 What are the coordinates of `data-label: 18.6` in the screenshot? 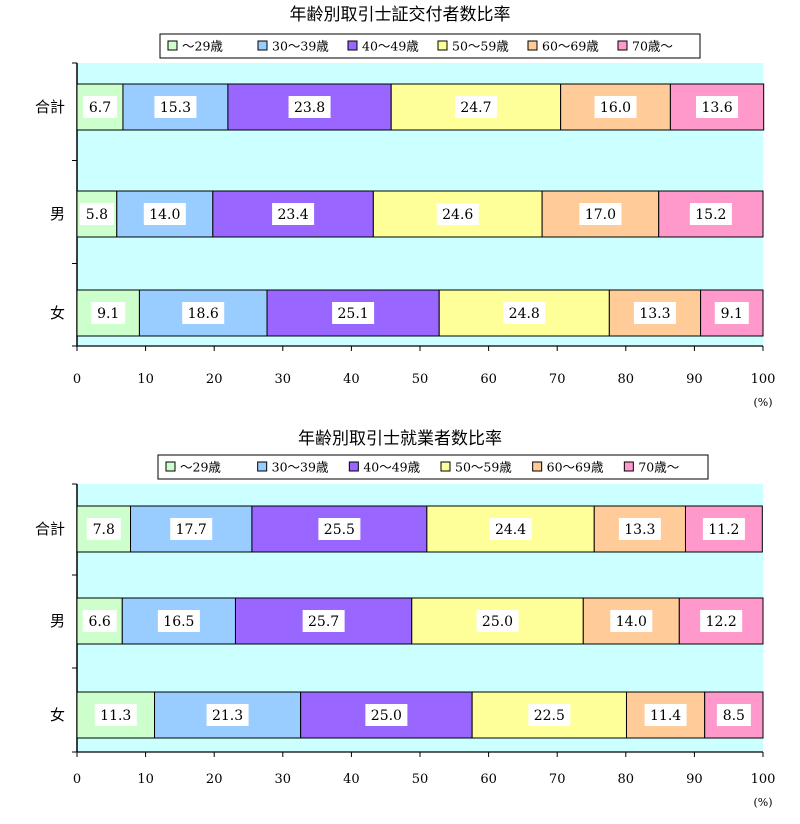 It's located at (203, 314).